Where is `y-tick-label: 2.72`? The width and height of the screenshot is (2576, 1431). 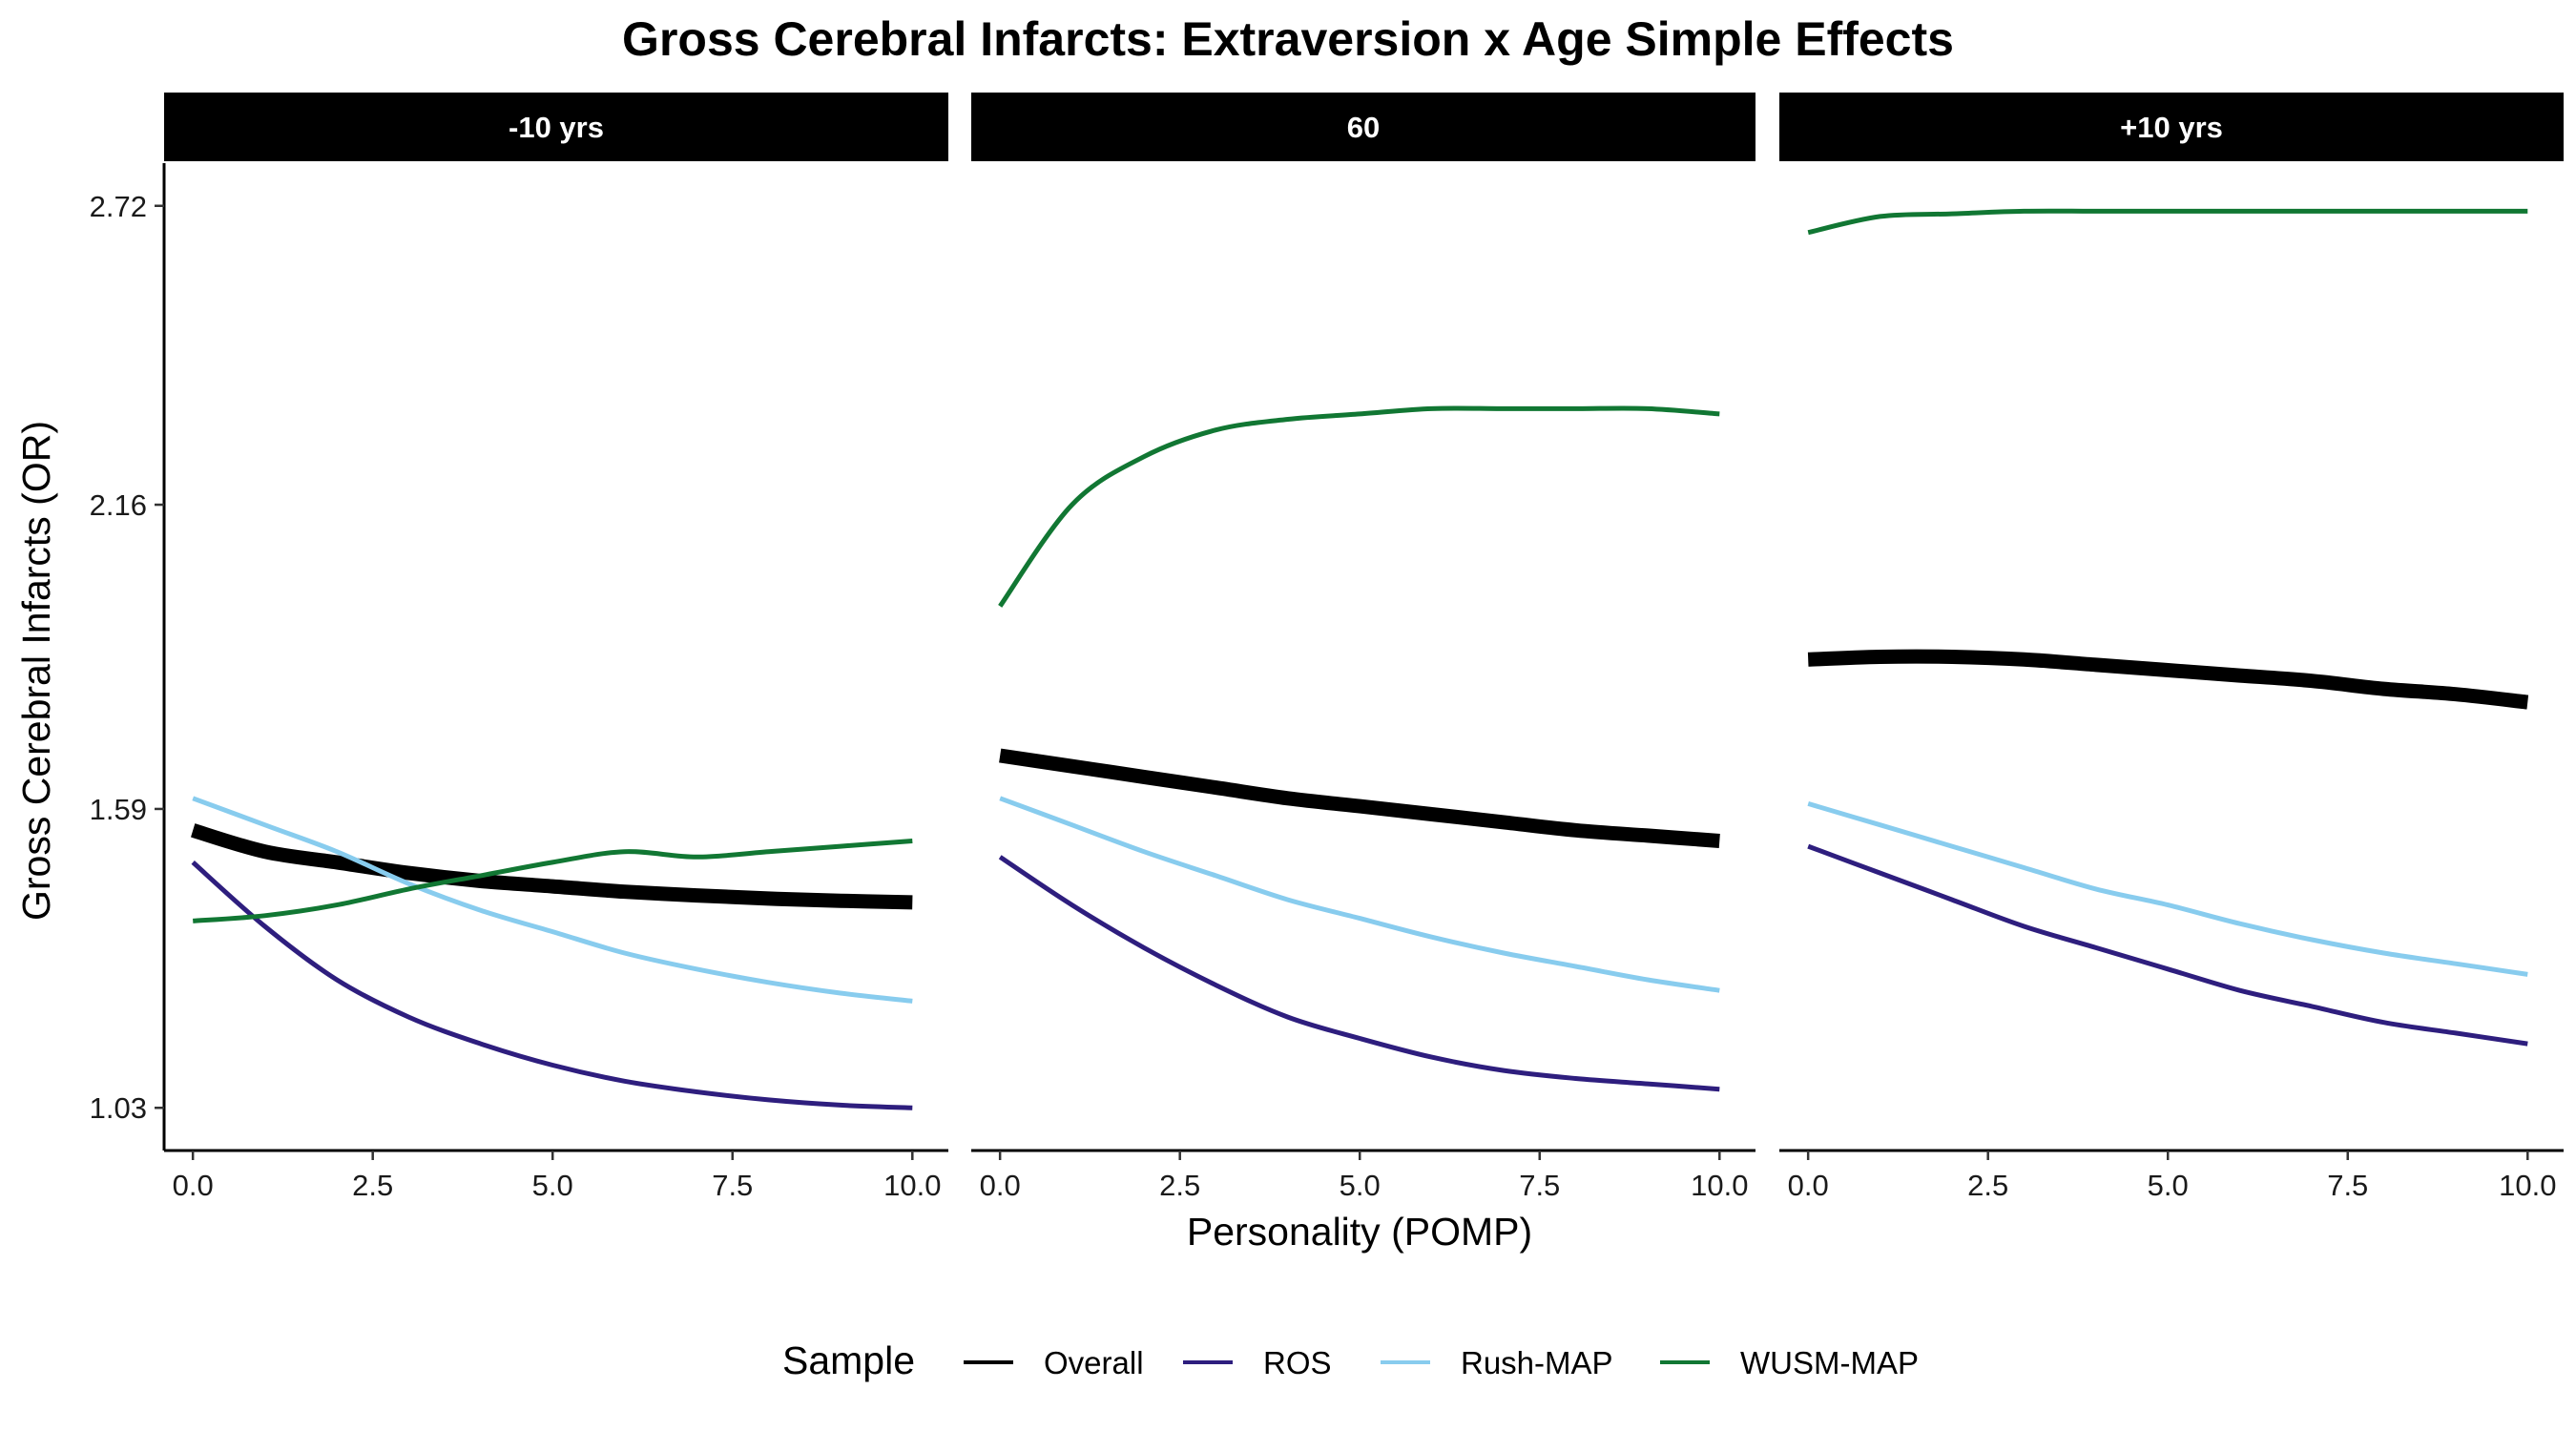 y-tick-label: 2.72 is located at coordinates (118, 207).